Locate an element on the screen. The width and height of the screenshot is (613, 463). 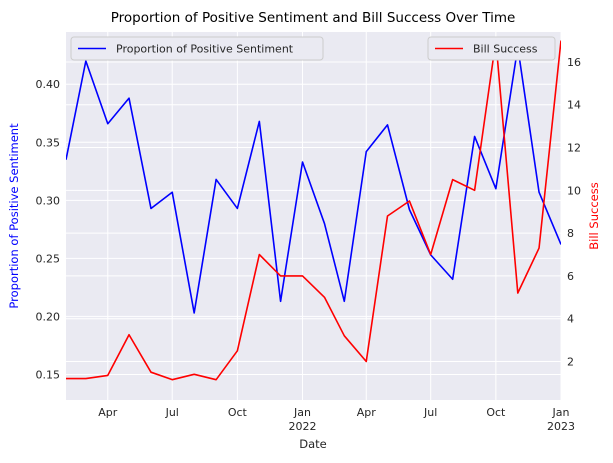
x-axis-label: Date is located at coordinates (313, 444).